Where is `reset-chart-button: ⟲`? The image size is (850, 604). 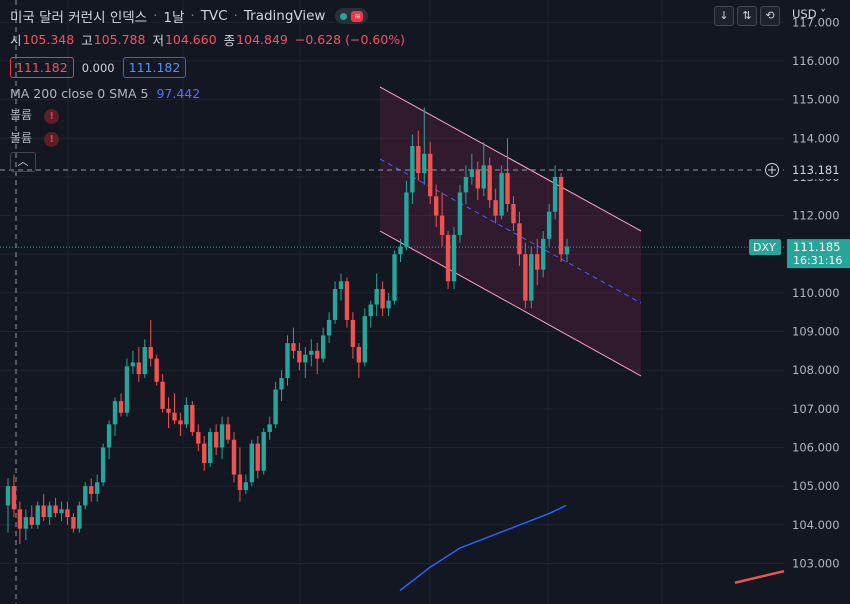 reset-chart-button: ⟲ is located at coordinates (770, 16).